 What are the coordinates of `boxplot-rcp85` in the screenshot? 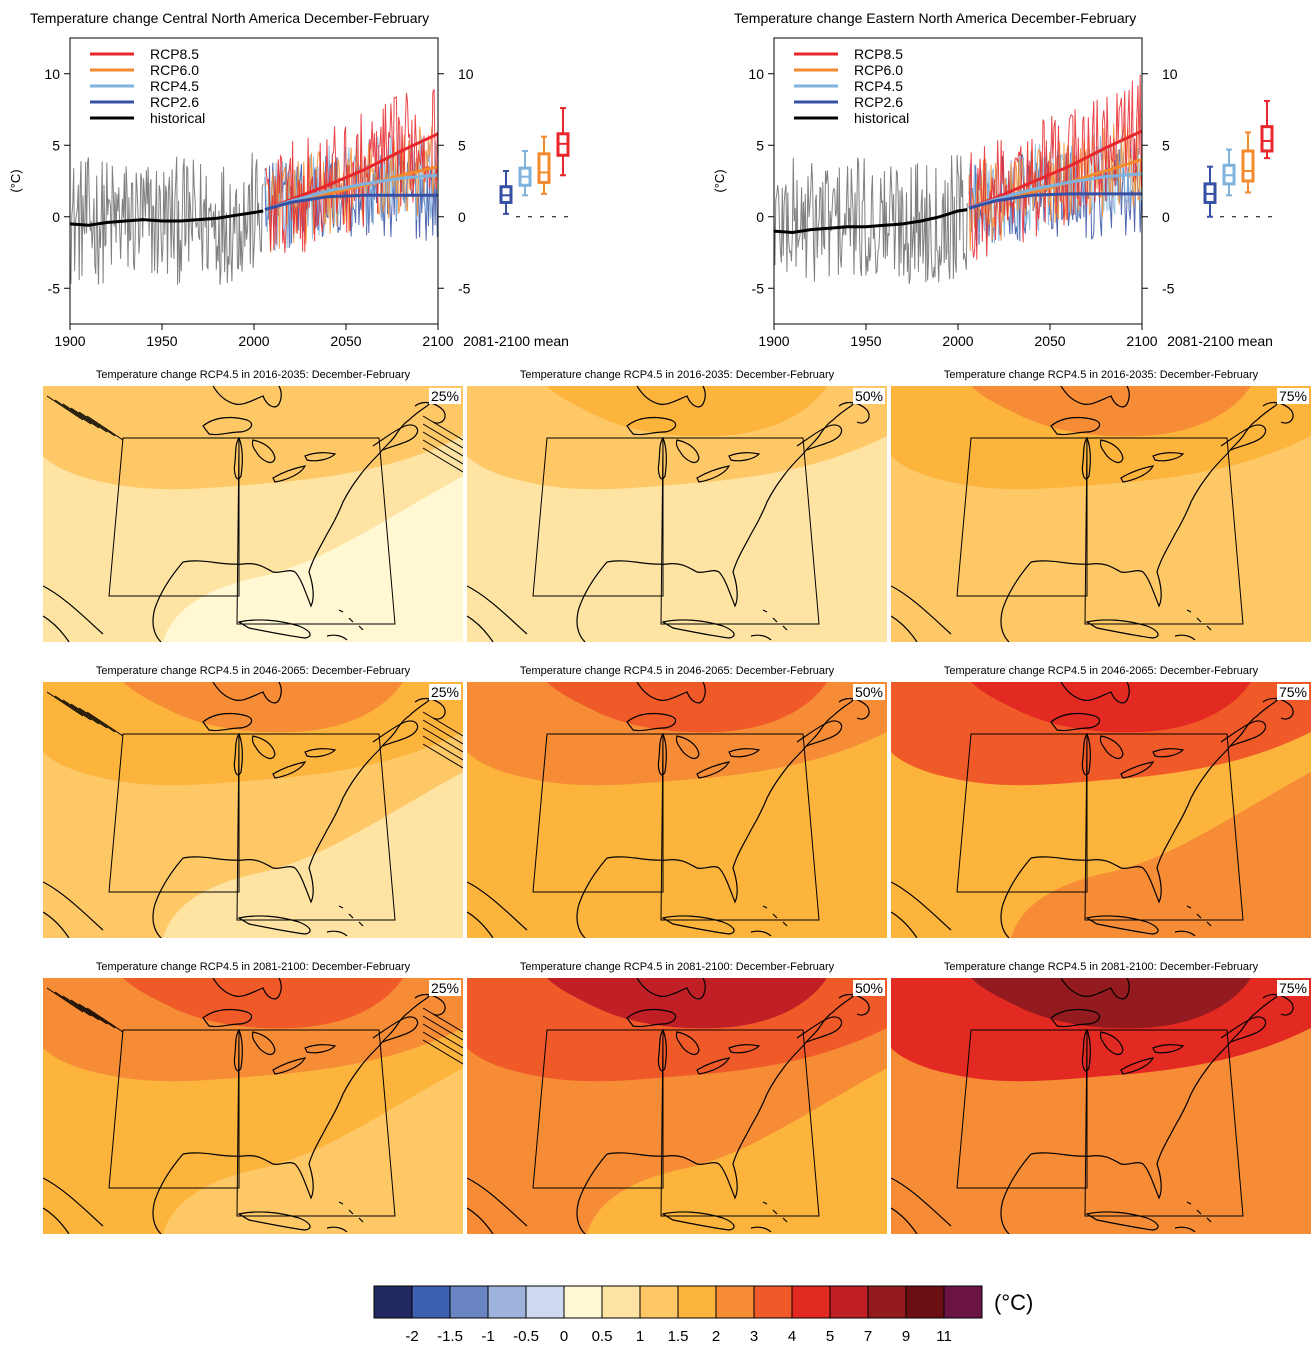 It's located at (1267, 129).